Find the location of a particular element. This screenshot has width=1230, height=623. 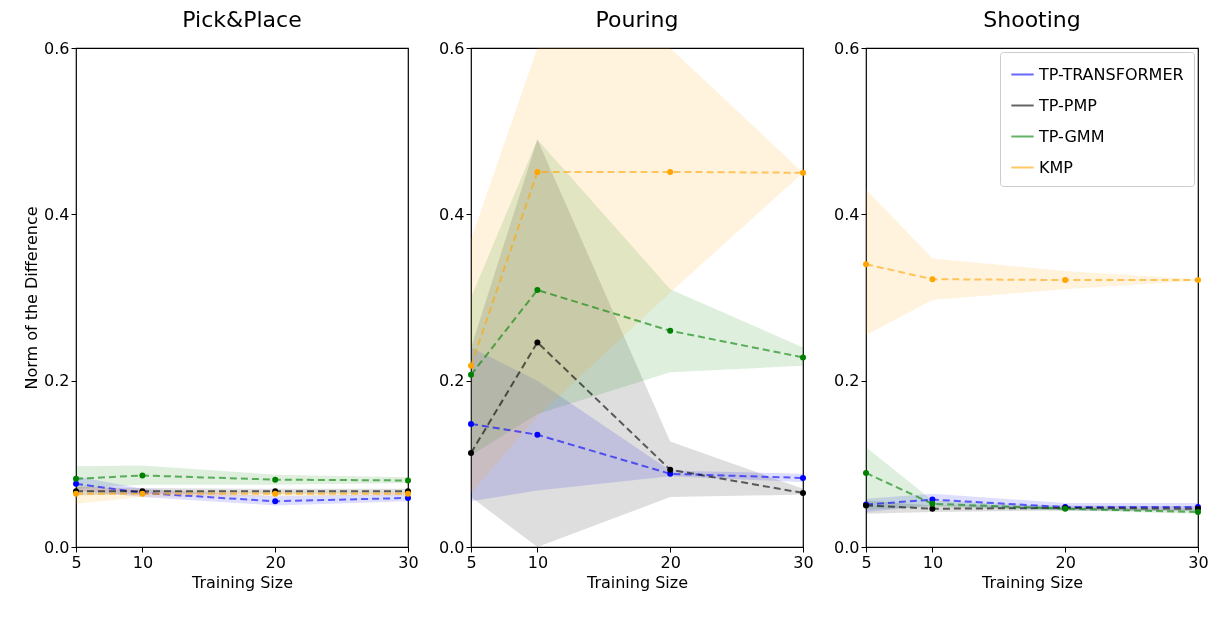

legend-label: KMP is located at coordinates (1056, 167).